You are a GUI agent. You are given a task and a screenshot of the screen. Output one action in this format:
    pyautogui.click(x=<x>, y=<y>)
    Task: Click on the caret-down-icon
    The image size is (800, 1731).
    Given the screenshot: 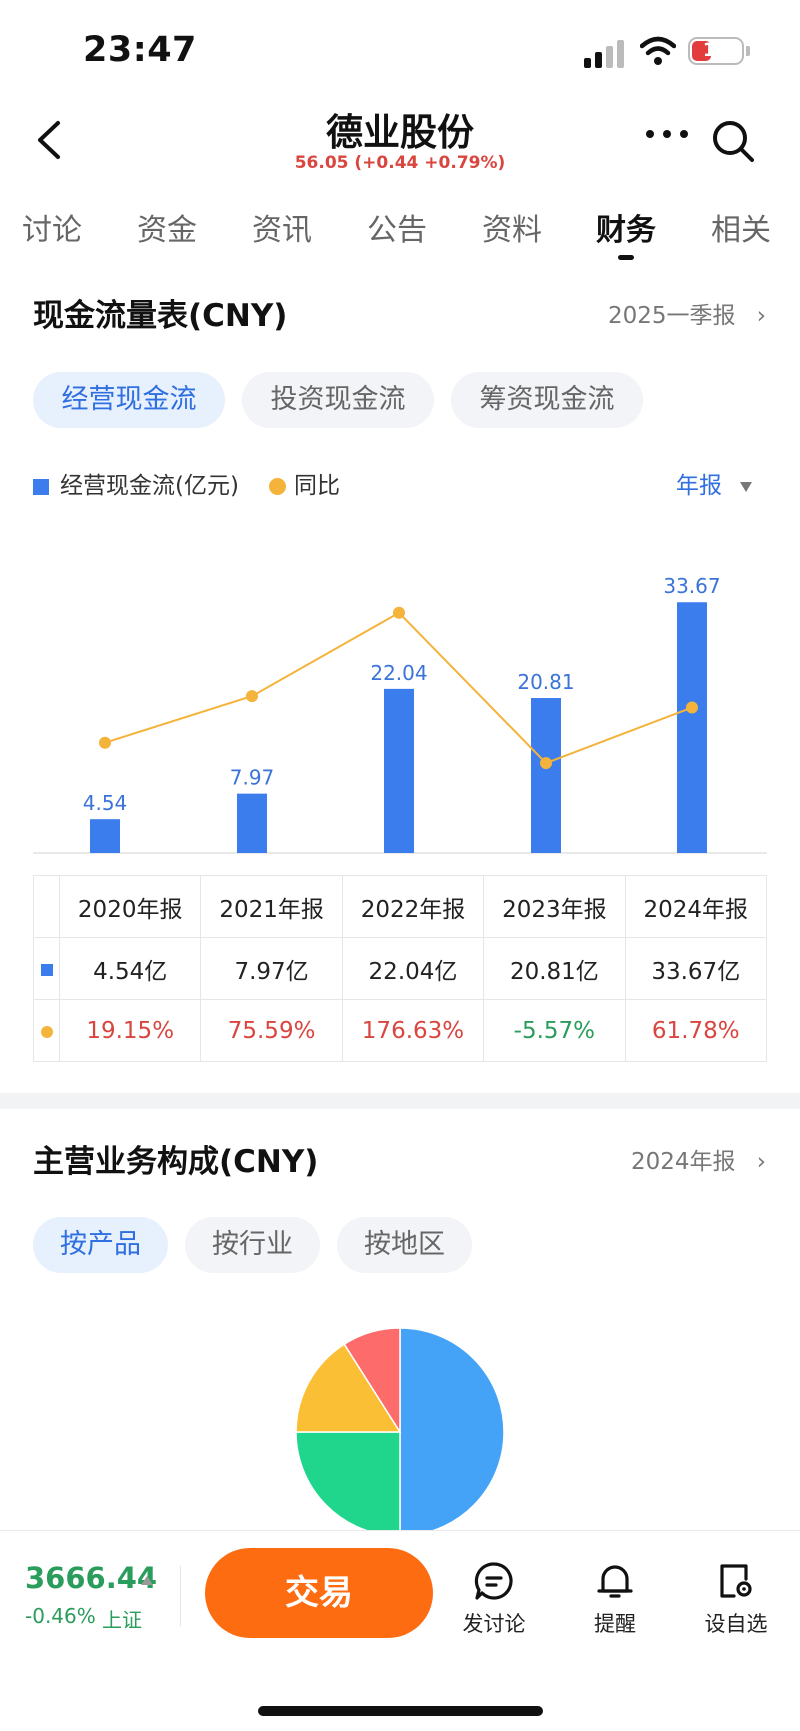 What is the action you would take?
    pyautogui.click(x=746, y=487)
    